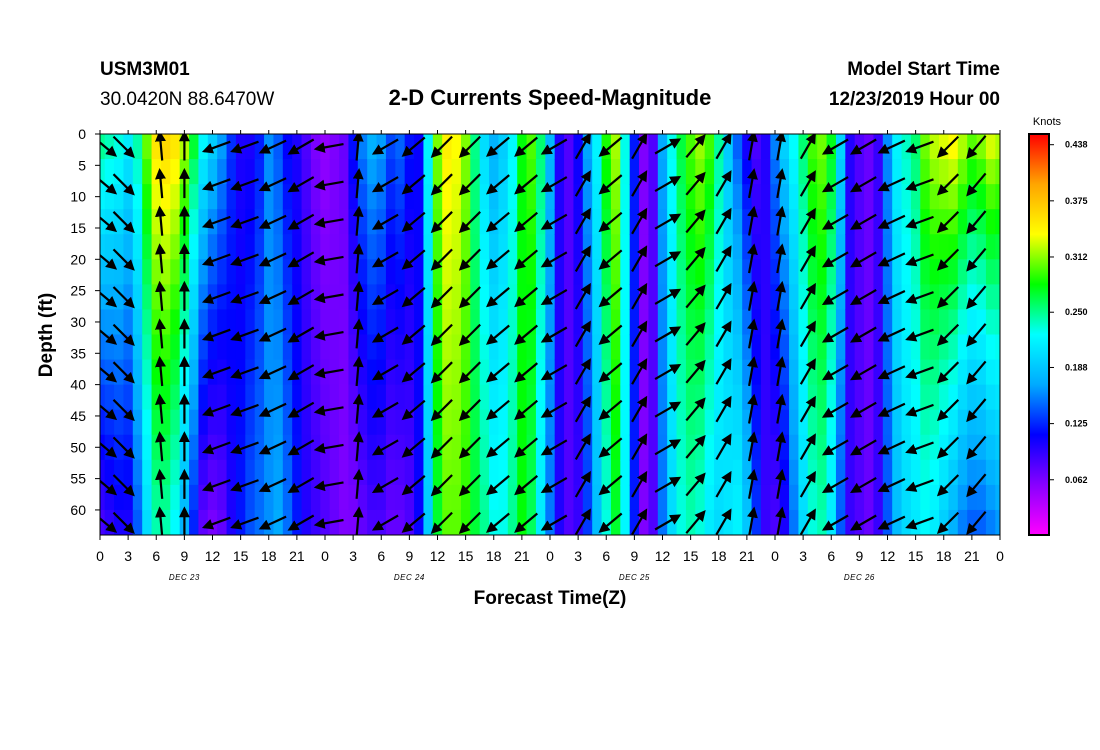  Describe the element at coordinates (78, 479) in the screenshot. I see `y-tick-label: 55` at that location.